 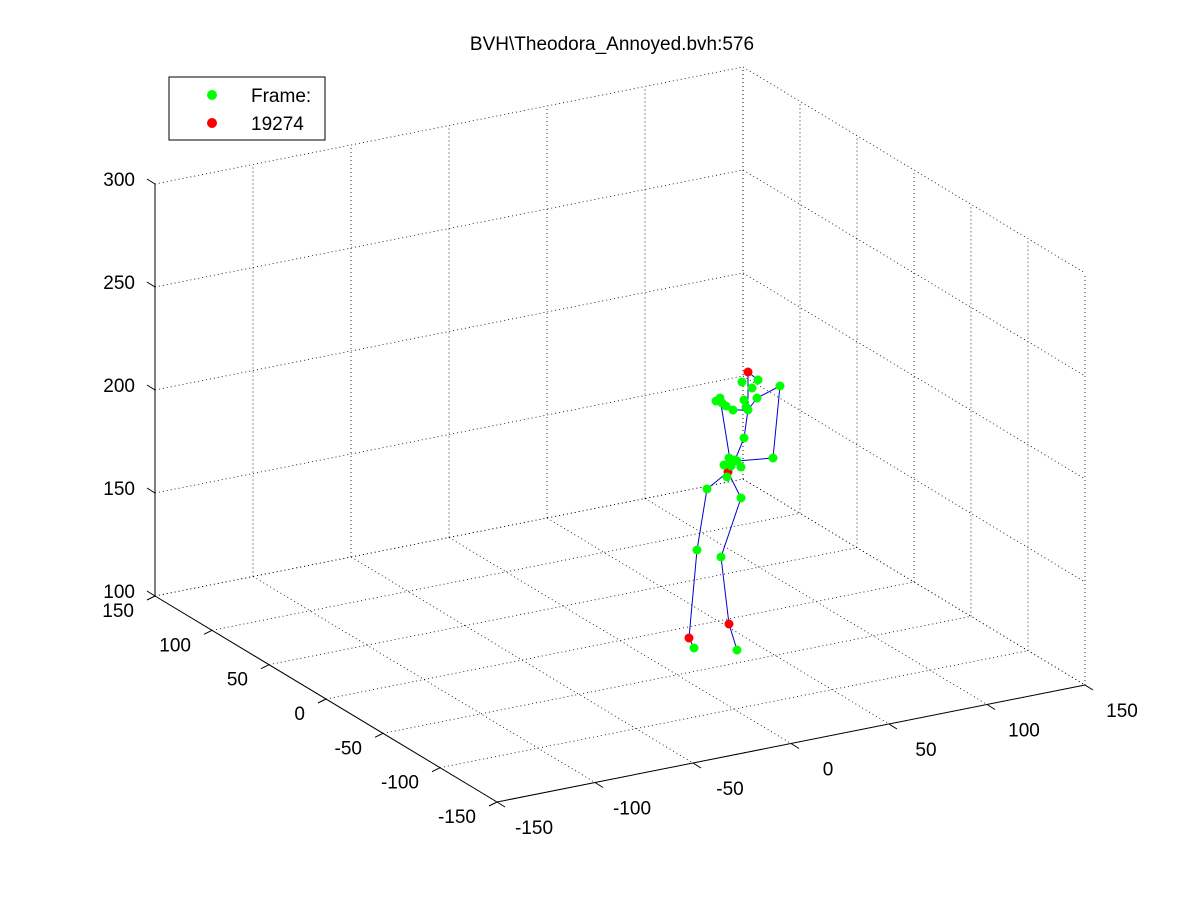 What do you see at coordinates (348, 748) in the screenshot?
I see `y-tick-label: -50` at bounding box center [348, 748].